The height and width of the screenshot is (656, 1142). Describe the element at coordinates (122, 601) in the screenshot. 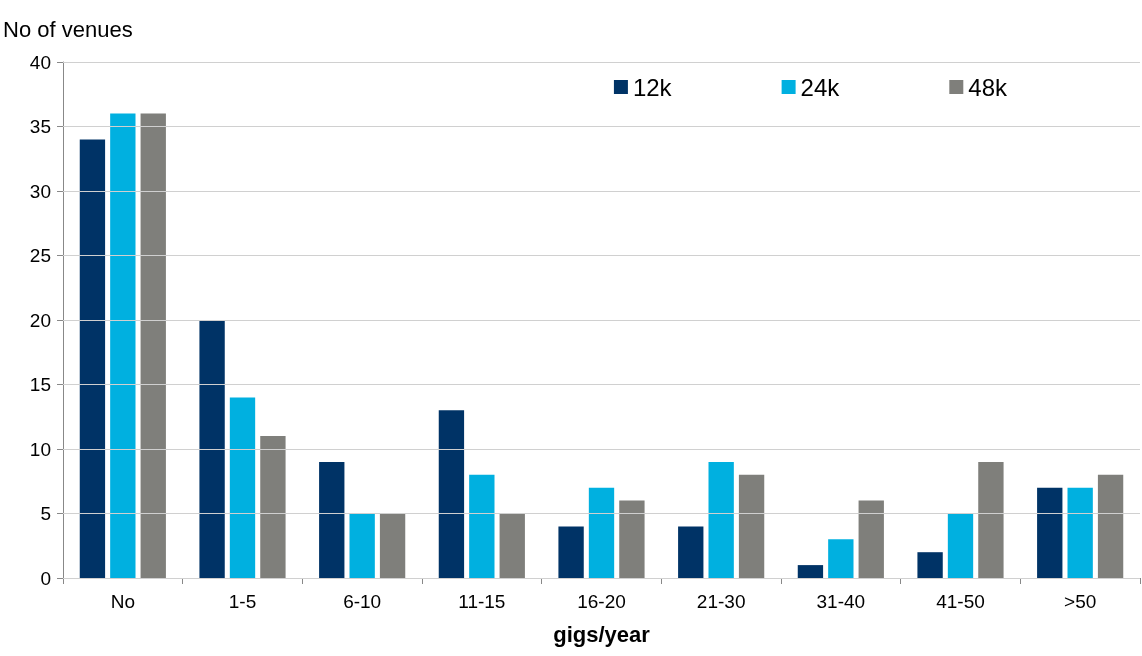

I see `x-tick-label: No` at that location.